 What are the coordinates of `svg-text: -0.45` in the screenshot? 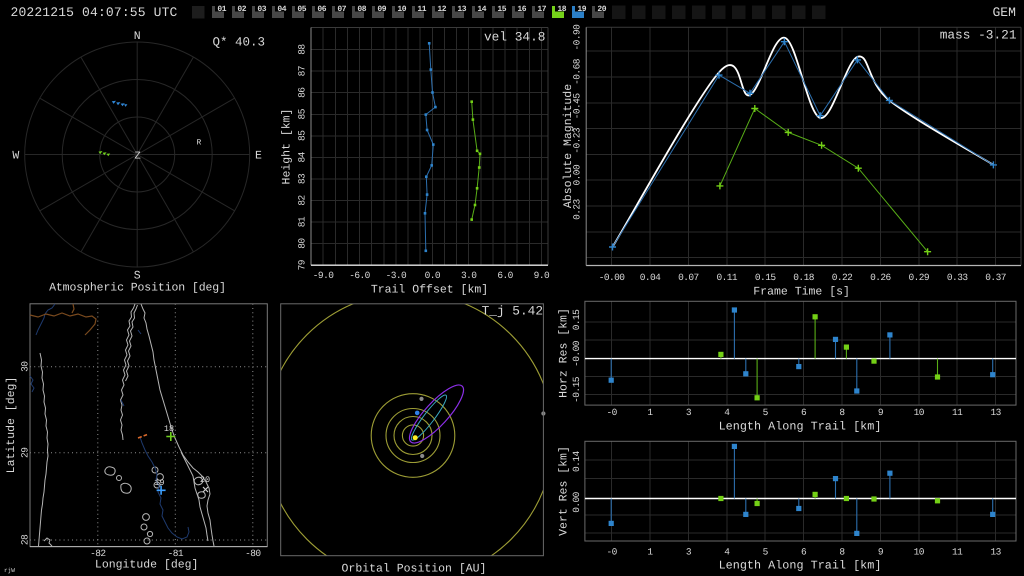 It's located at (577, 106).